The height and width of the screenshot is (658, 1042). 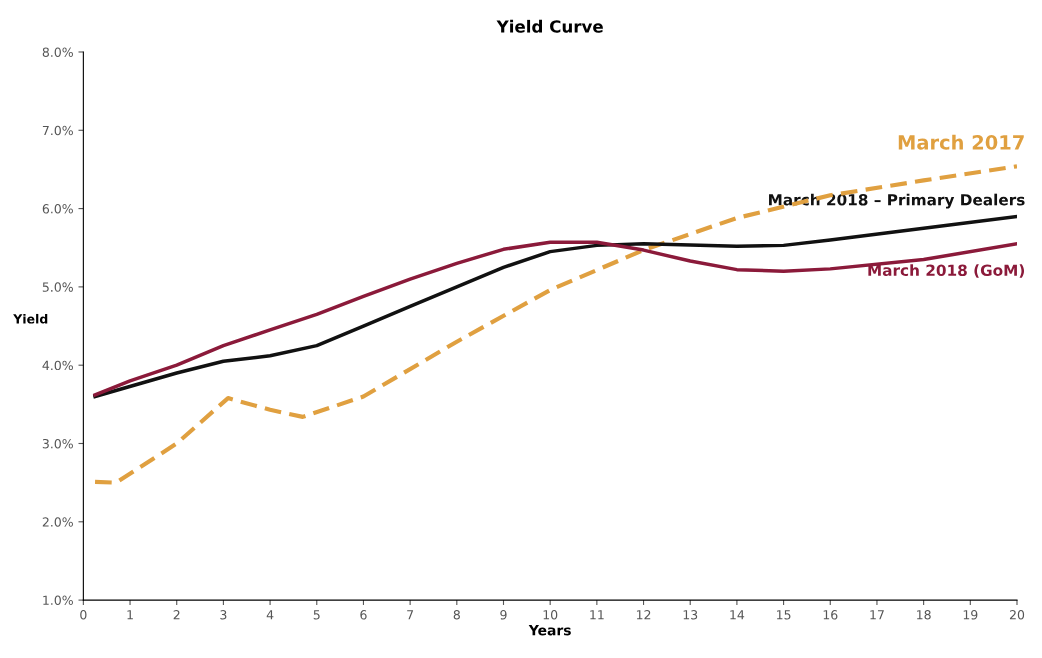 What do you see at coordinates (57, 365) in the screenshot?
I see `y-tick-label: 4.0%` at bounding box center [57, 365].